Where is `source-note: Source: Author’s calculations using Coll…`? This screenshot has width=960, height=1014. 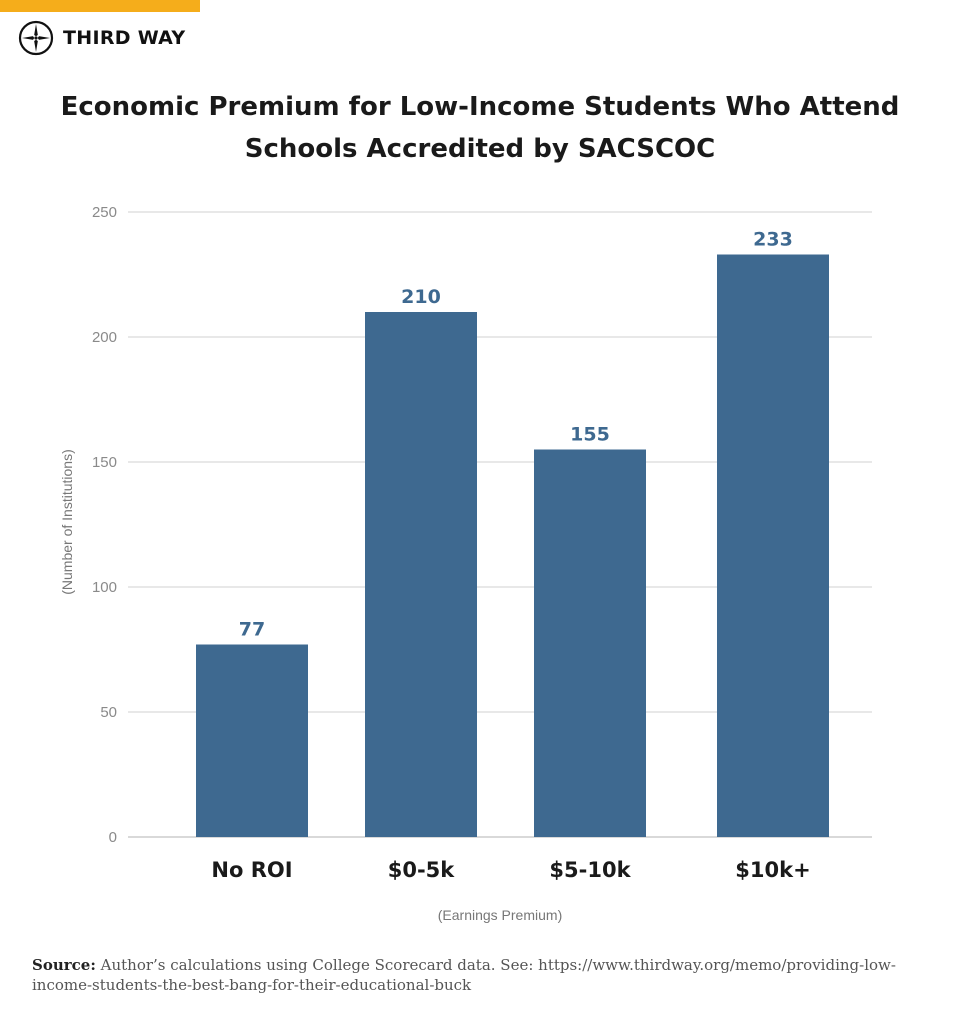 source-note: Source: Author’s calculations using Coll… is located at coordinates (482, 975).